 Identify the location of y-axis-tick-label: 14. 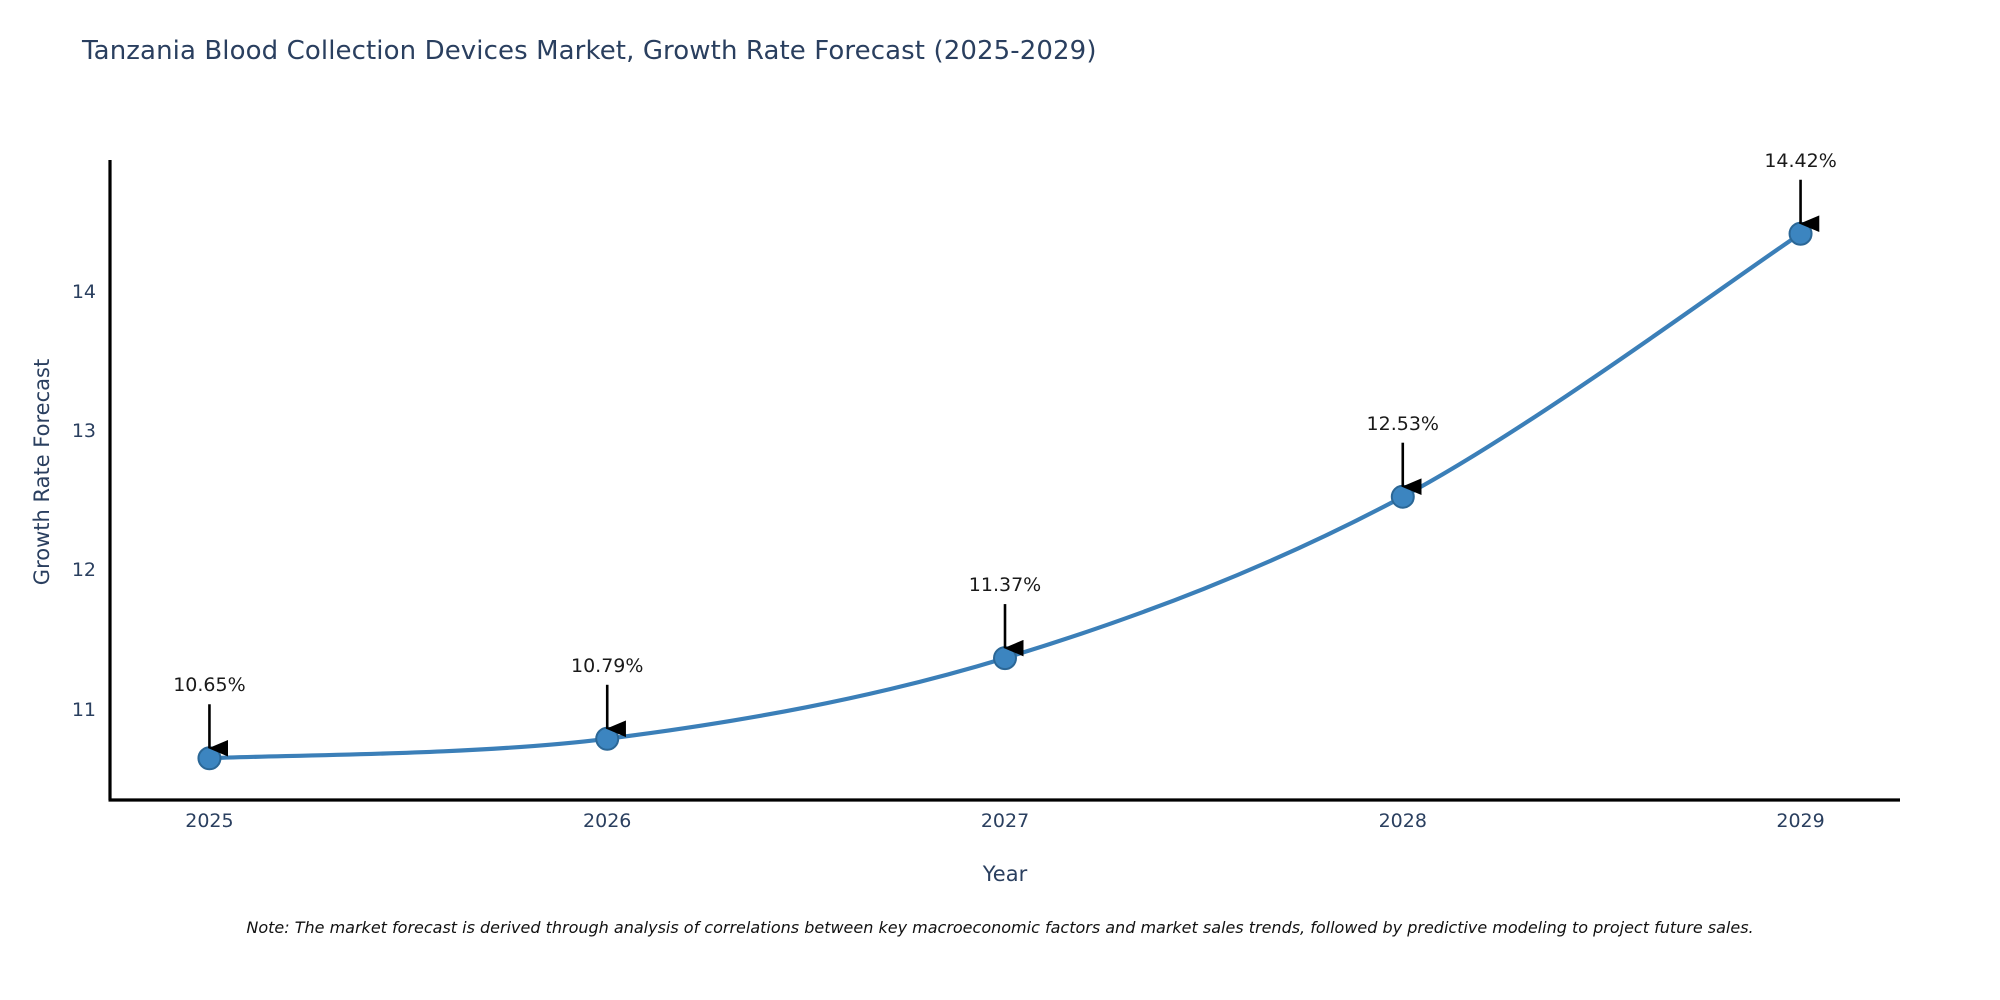
(83, 292).